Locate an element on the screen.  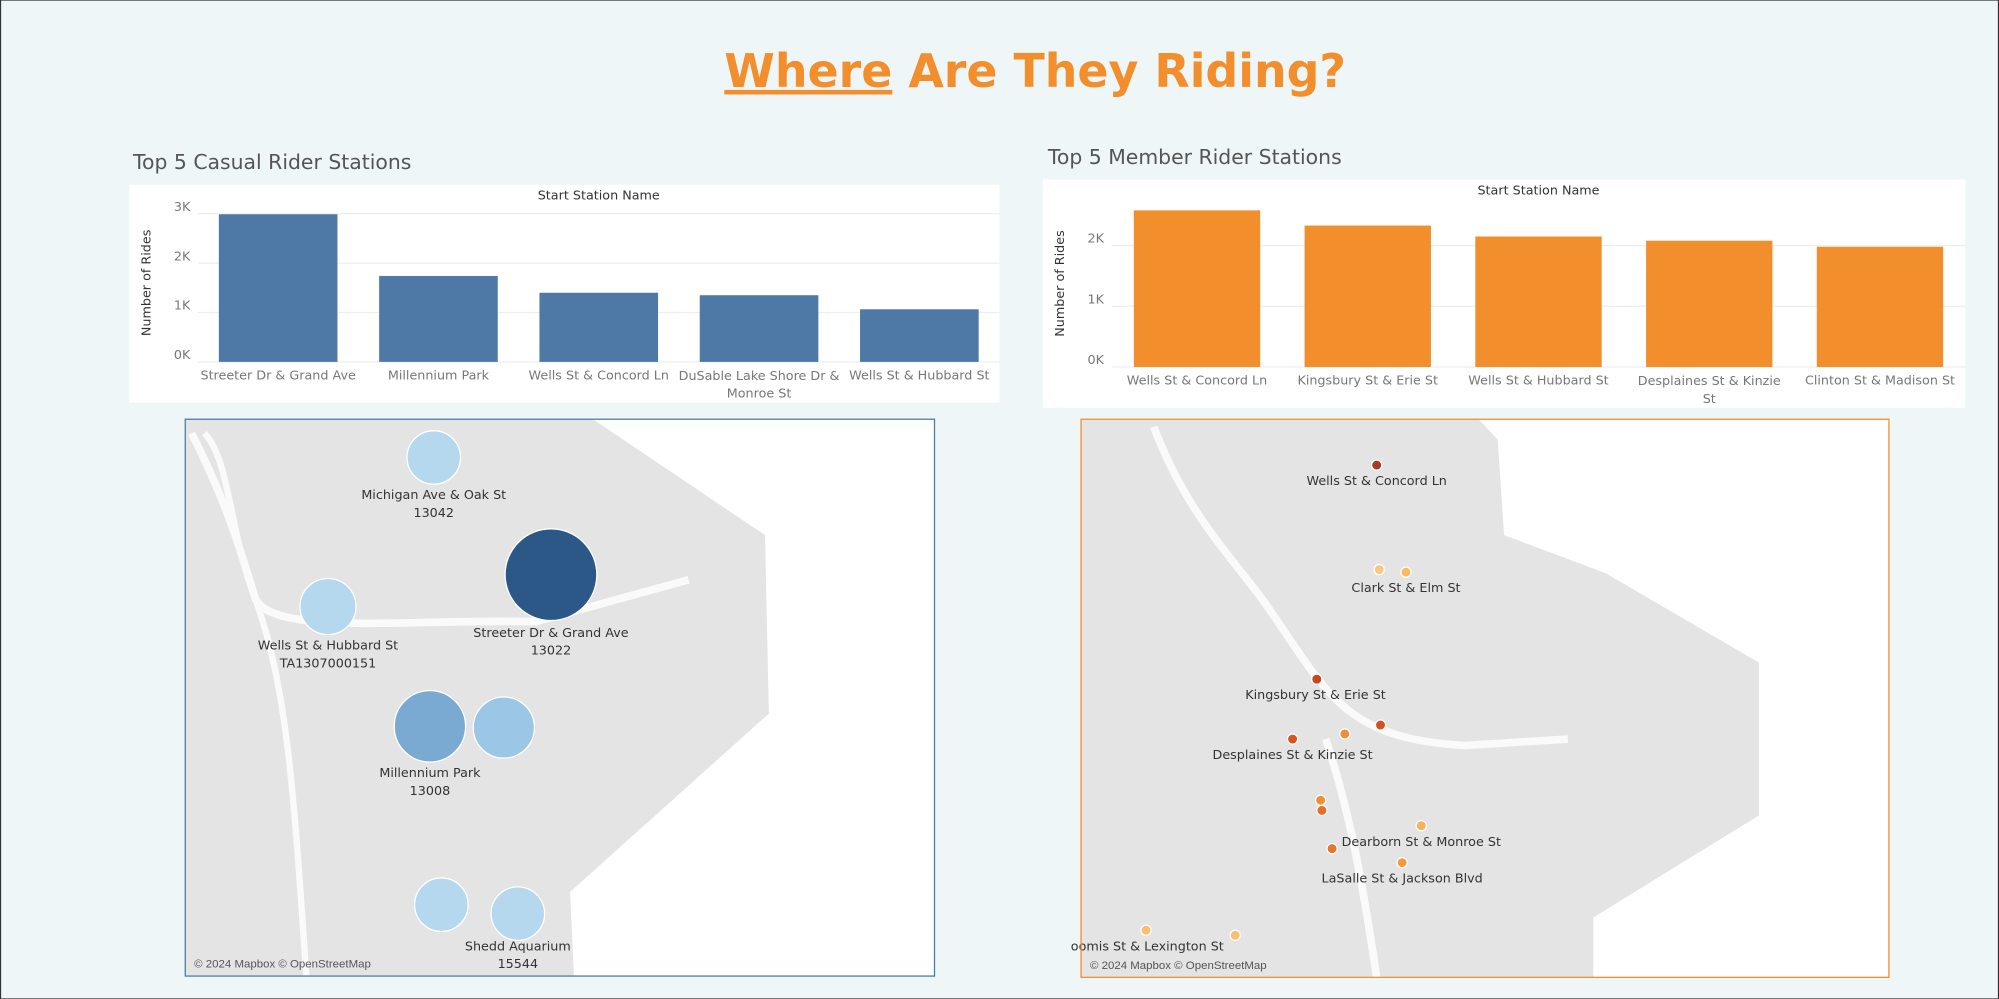
station-id: 15544 is located at coordinates (518, 964).